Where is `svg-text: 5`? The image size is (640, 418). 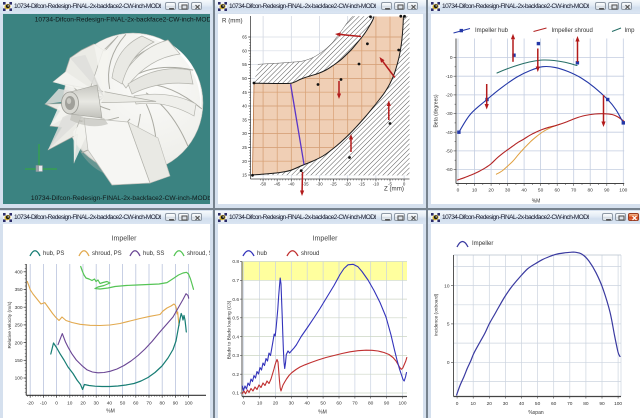
svg-text: 5 is located at coordinates (448, 325).